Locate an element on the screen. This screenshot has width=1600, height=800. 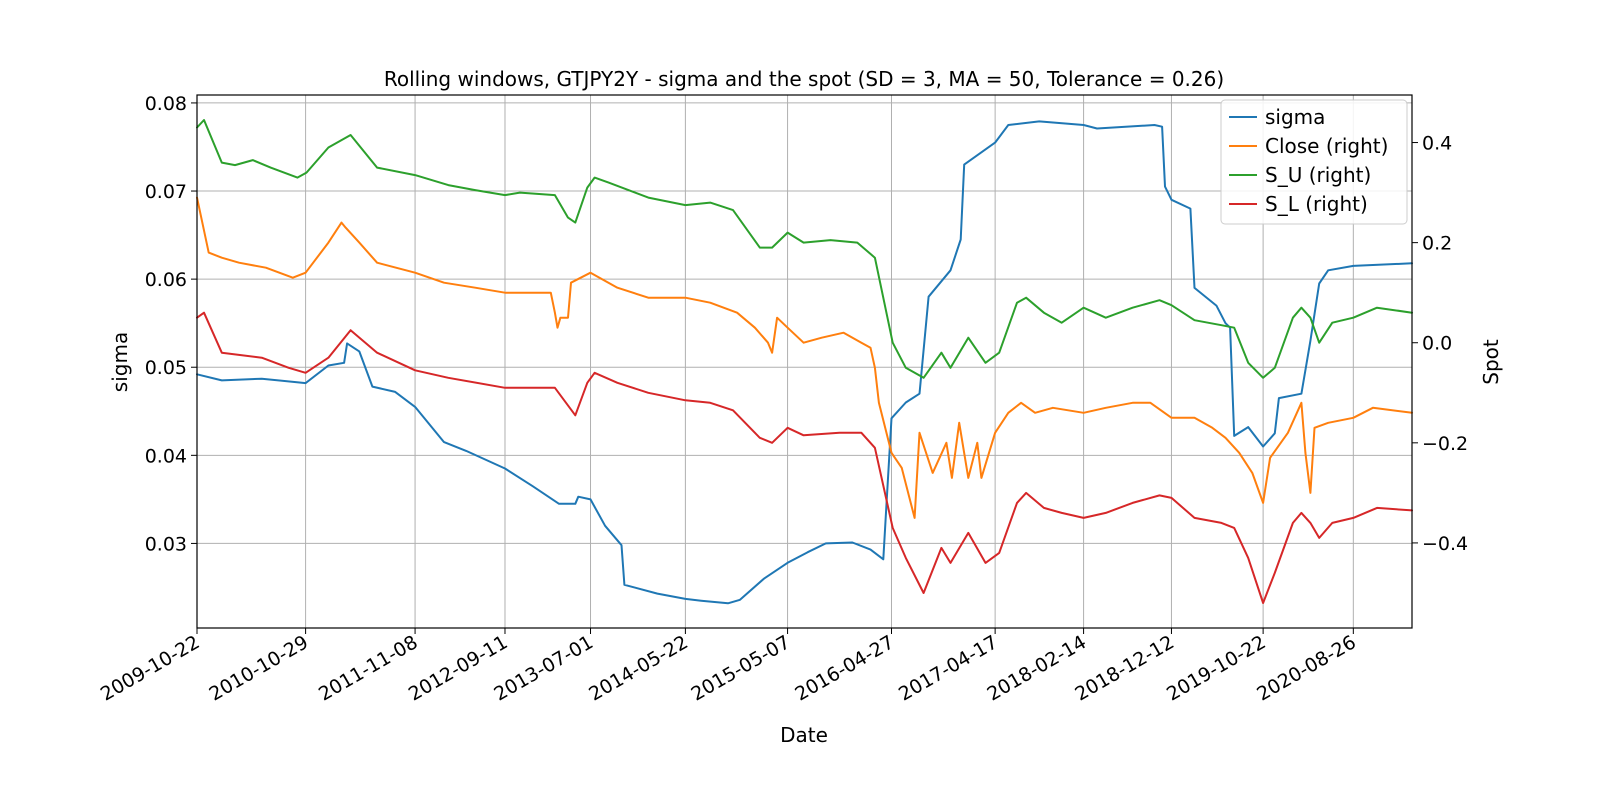
y-right-tick-label: −0.2 is located at coordinates (1445, 444).